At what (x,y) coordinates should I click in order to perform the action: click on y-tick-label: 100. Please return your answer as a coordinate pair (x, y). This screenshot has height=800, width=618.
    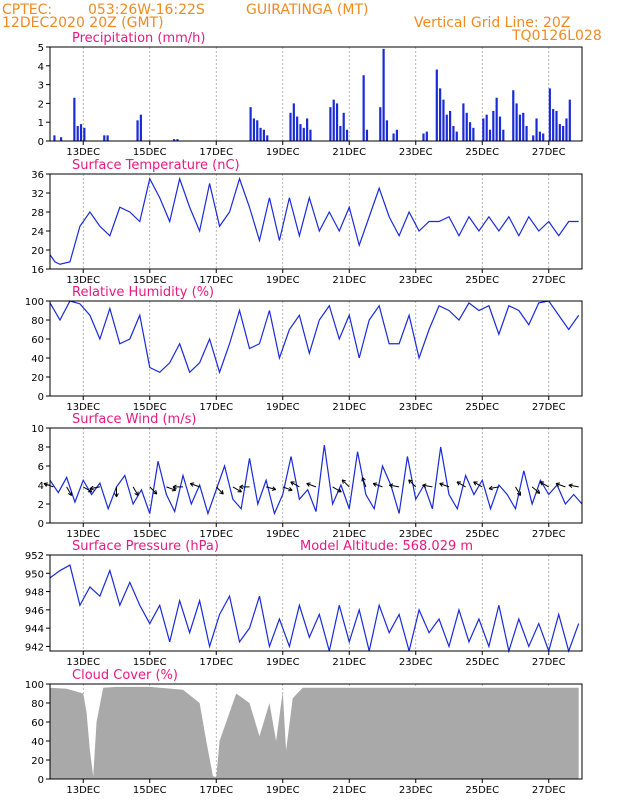
    Looking at the image, I should click on (34, 685).